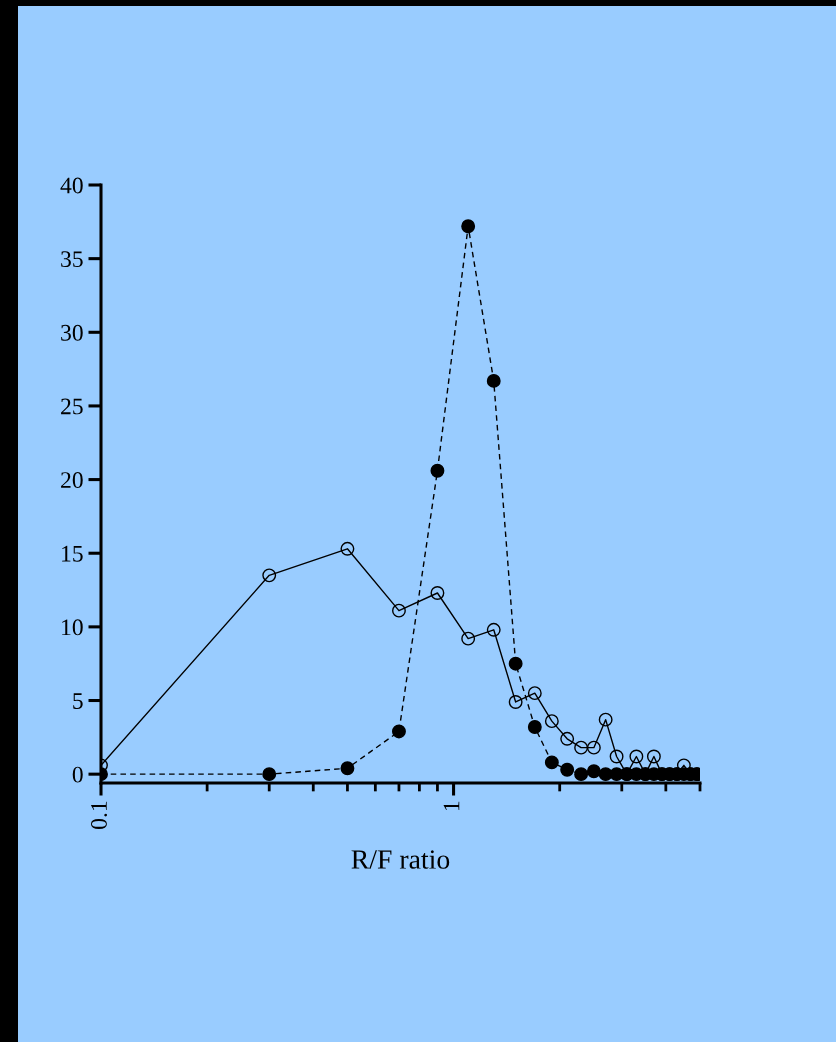 The height and width of the screenshot is (1042, 836). I want to click on x-tick-label: 1, so click(451, 806).